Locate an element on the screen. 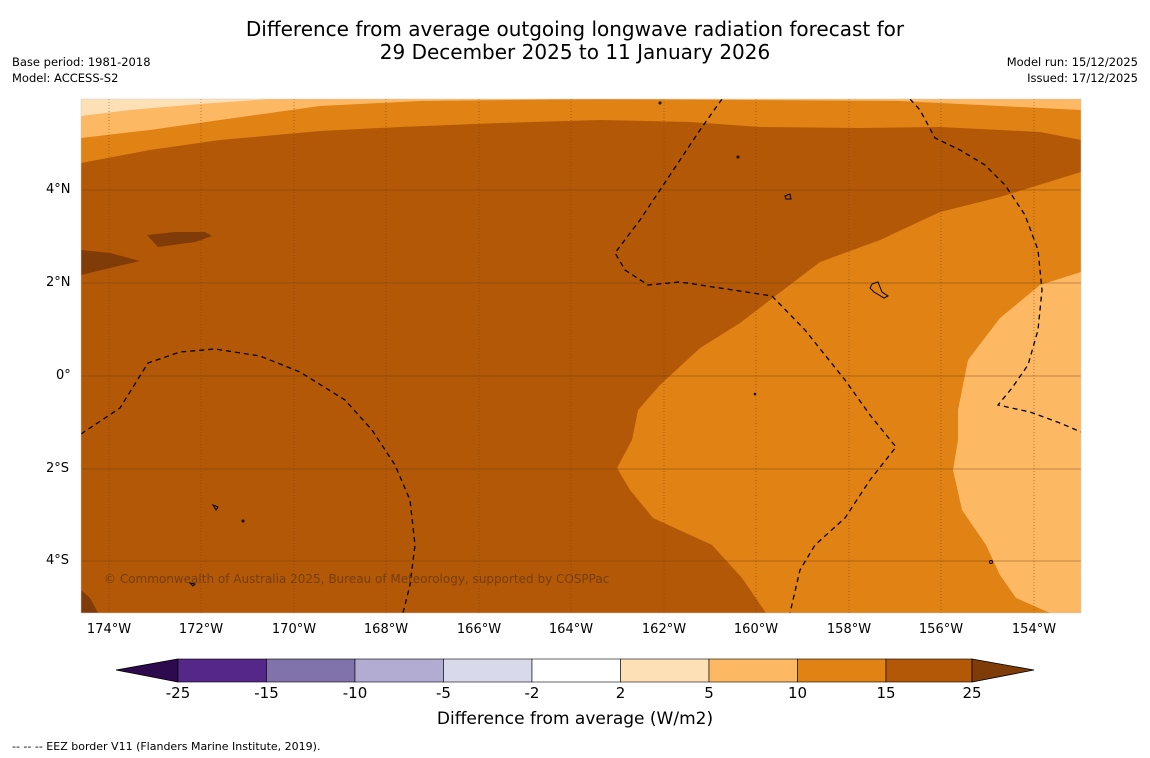 The width and height of the screenshot is (1150, 758). colorbar-tick: -25 is located at coordinates (178, 693).